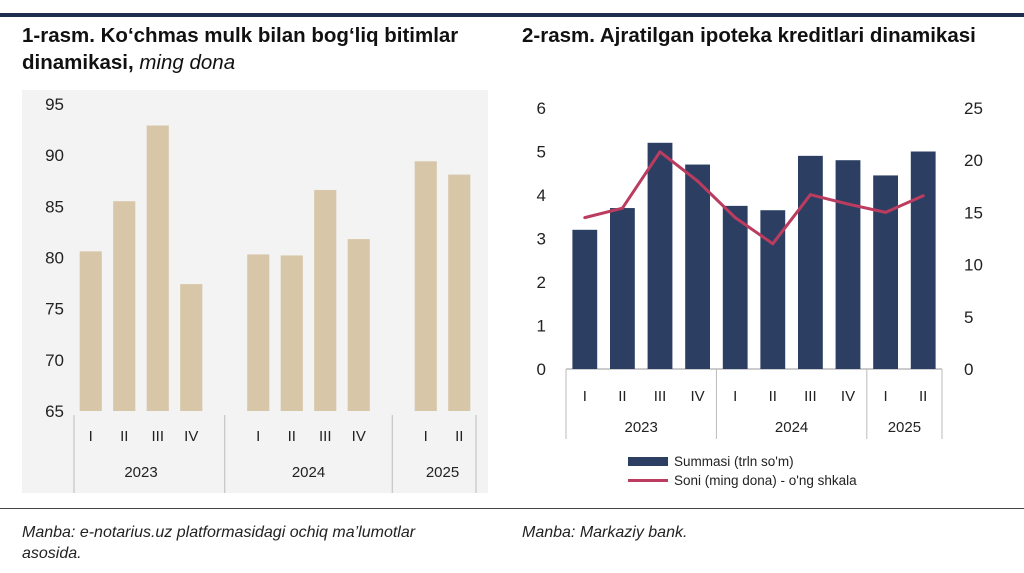  Describe the element at coordinates (973, 160) in the screenshot. I see `y-right-tick-label: 20` at that location.